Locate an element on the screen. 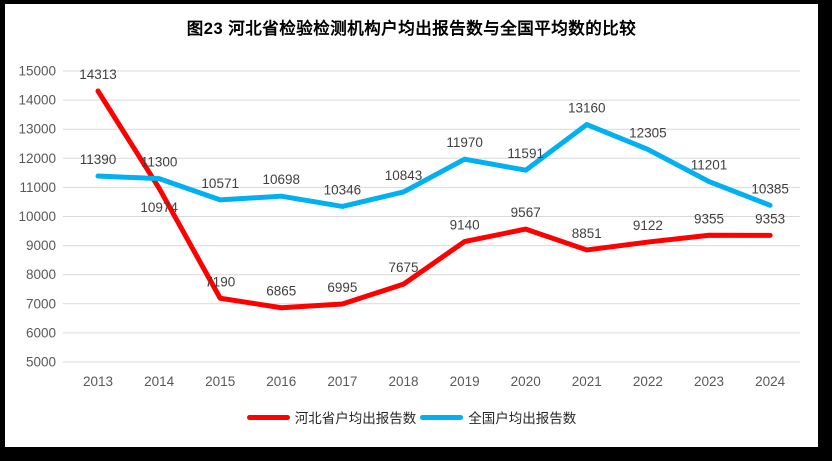  y-axis-tick-label: 12000 is located at coordinates (37, 158).